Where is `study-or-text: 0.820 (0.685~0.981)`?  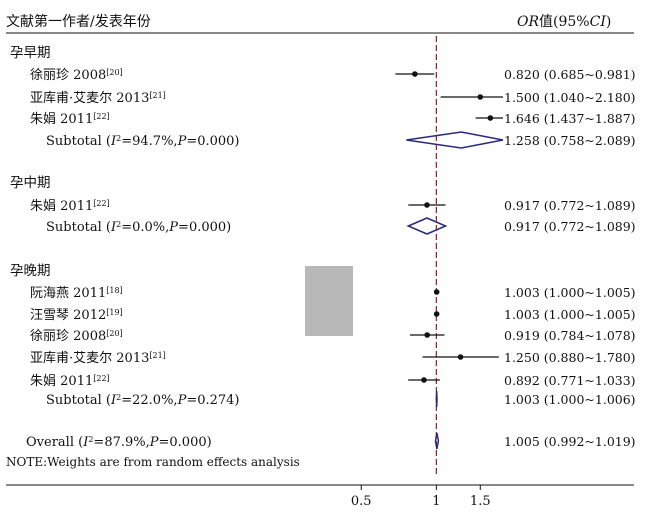
study-or-text: 0.820 (0.685~0.981) is located at coordinates (570, 74).